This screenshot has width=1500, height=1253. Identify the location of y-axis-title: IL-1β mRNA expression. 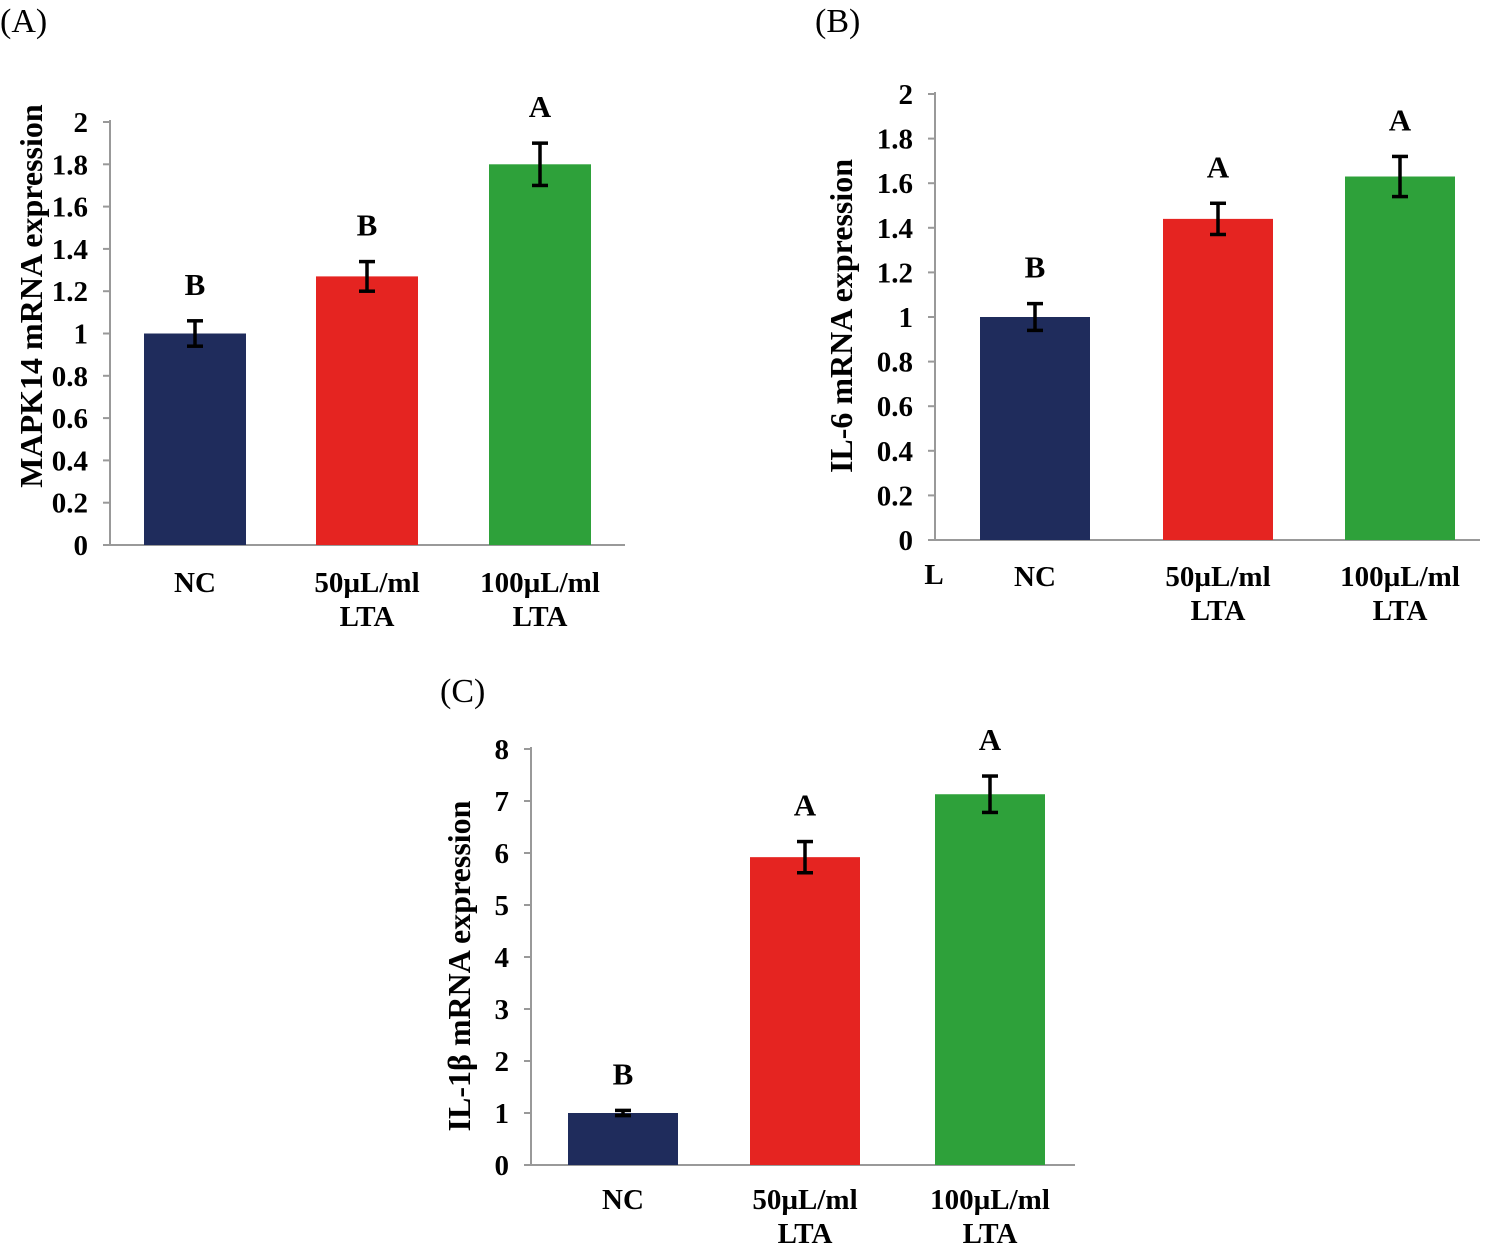
(459, 965).